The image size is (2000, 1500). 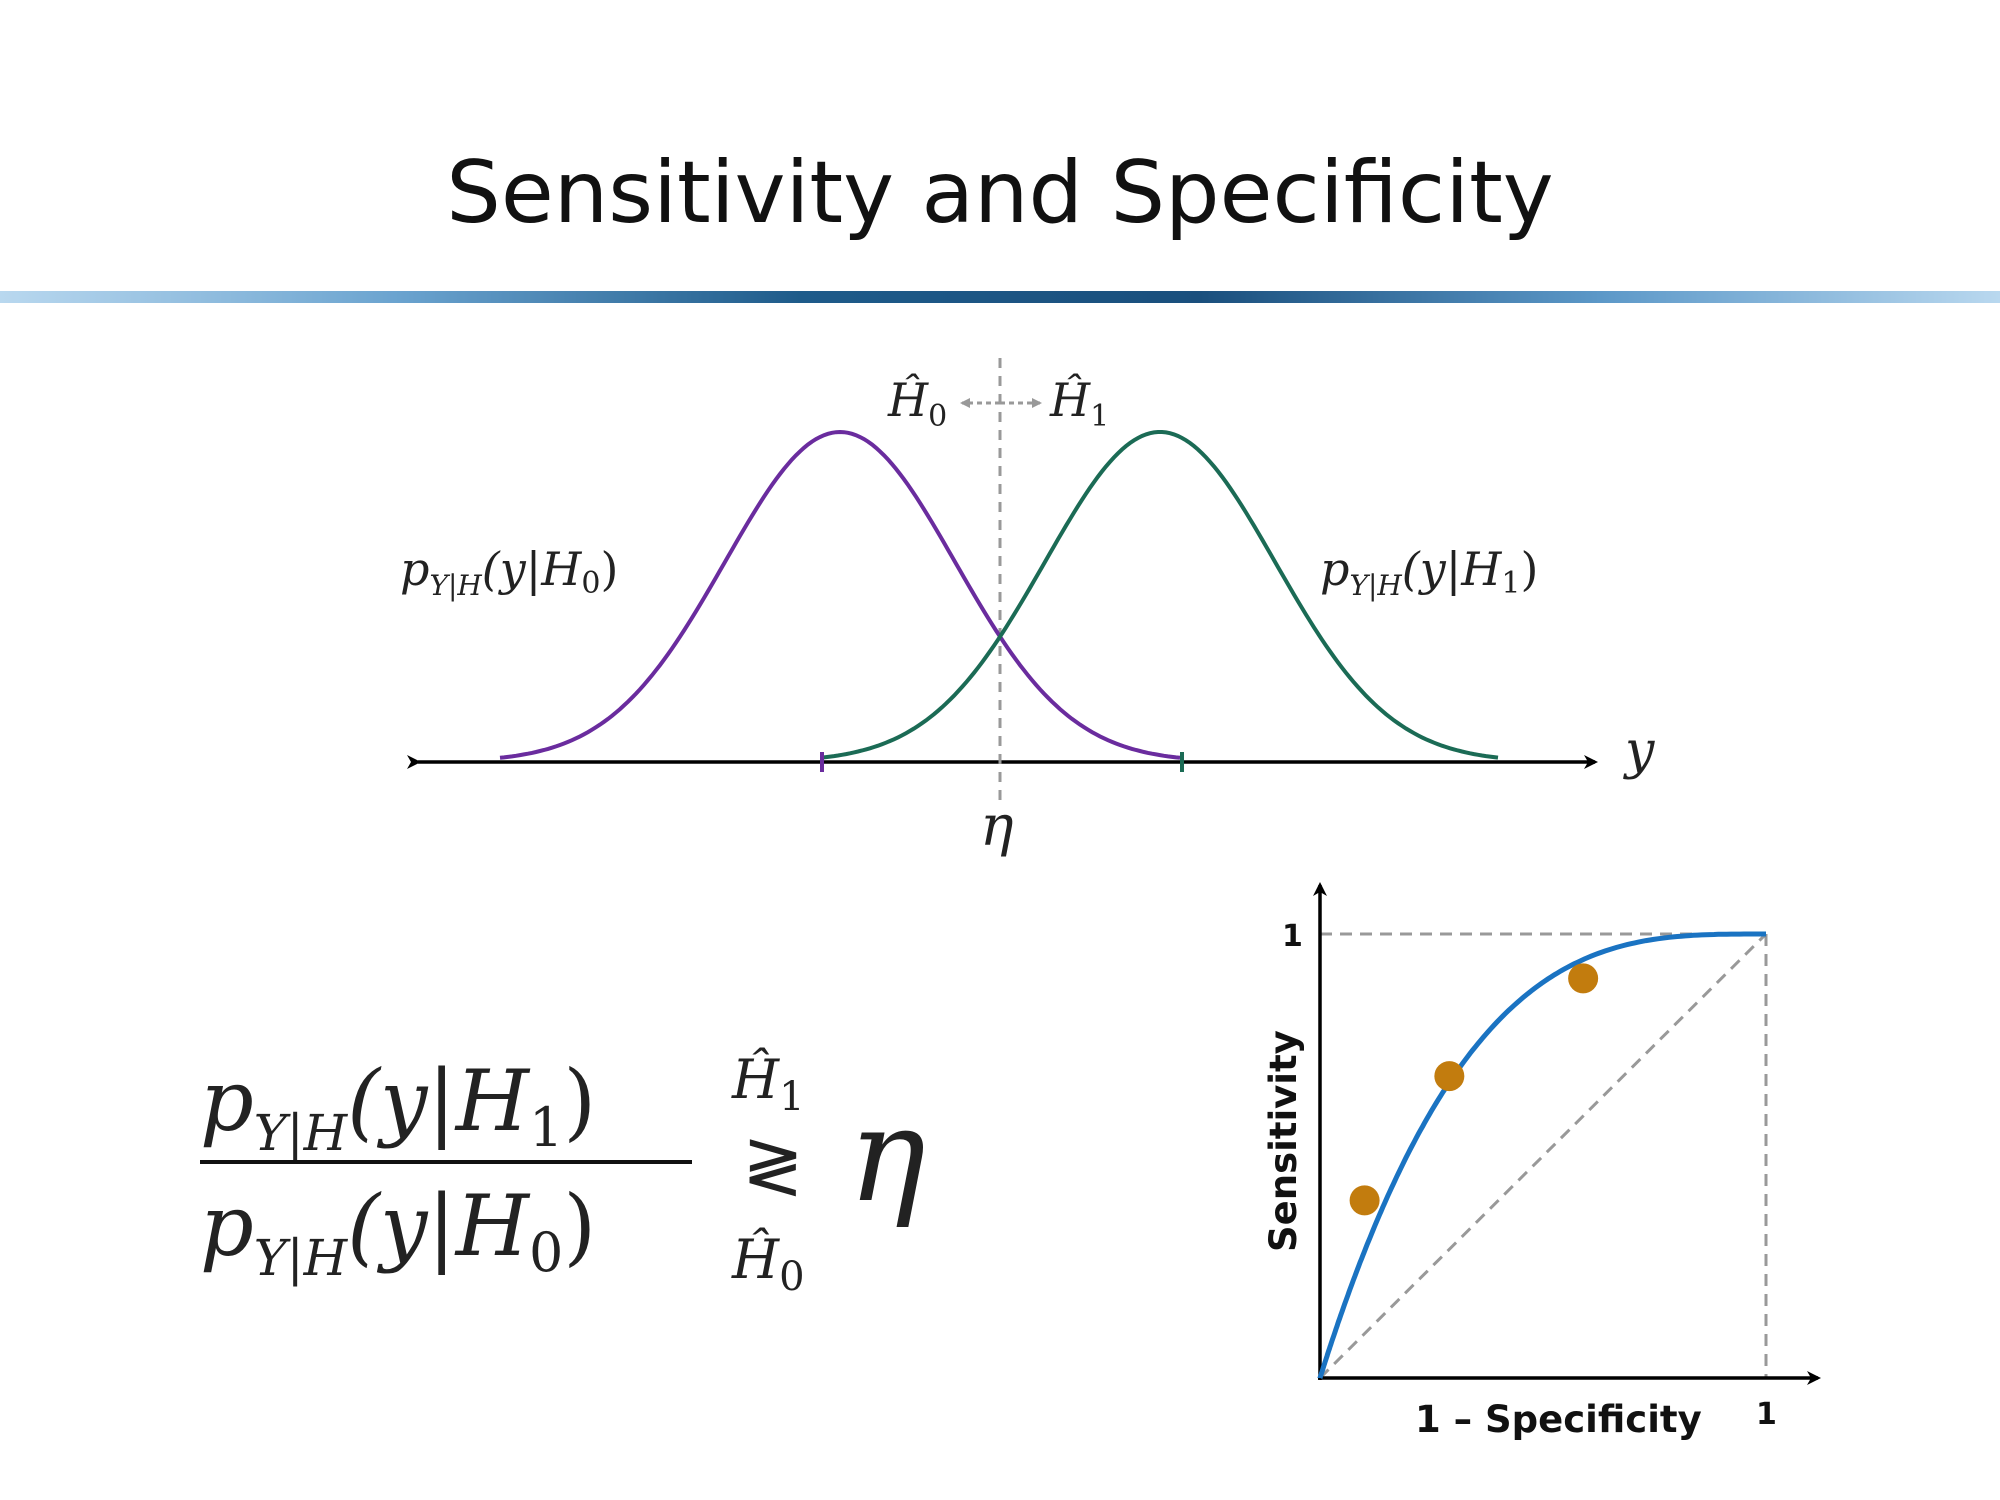 I want to click on decision-h0-label: Ĥ0, so click(x=917, y=403).